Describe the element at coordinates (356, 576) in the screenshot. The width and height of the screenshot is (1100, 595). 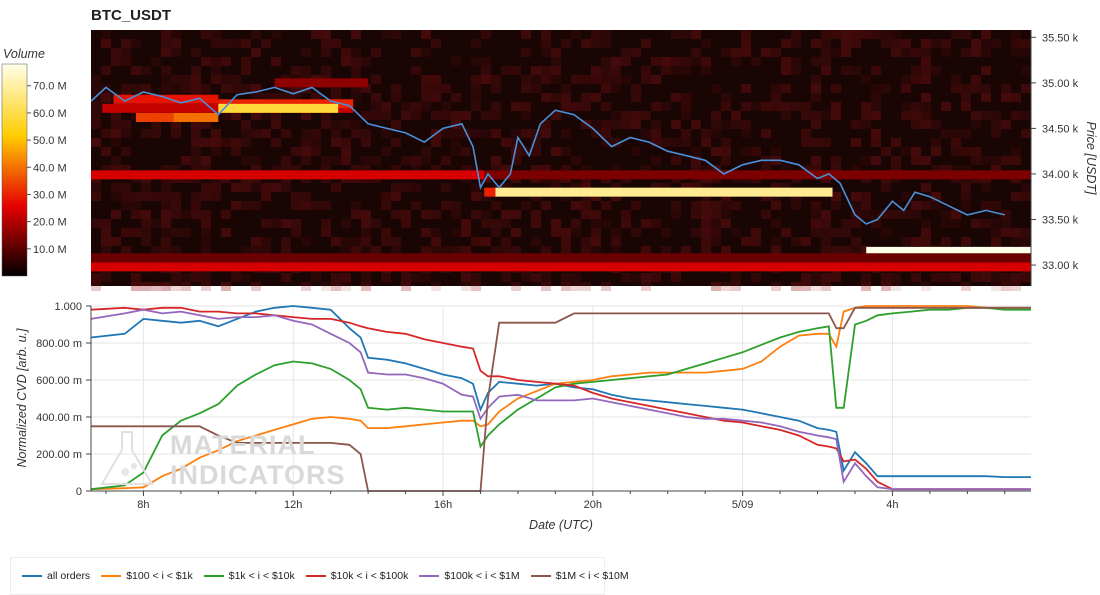
I see `legend-item: $10k < i < $100k` at that location.